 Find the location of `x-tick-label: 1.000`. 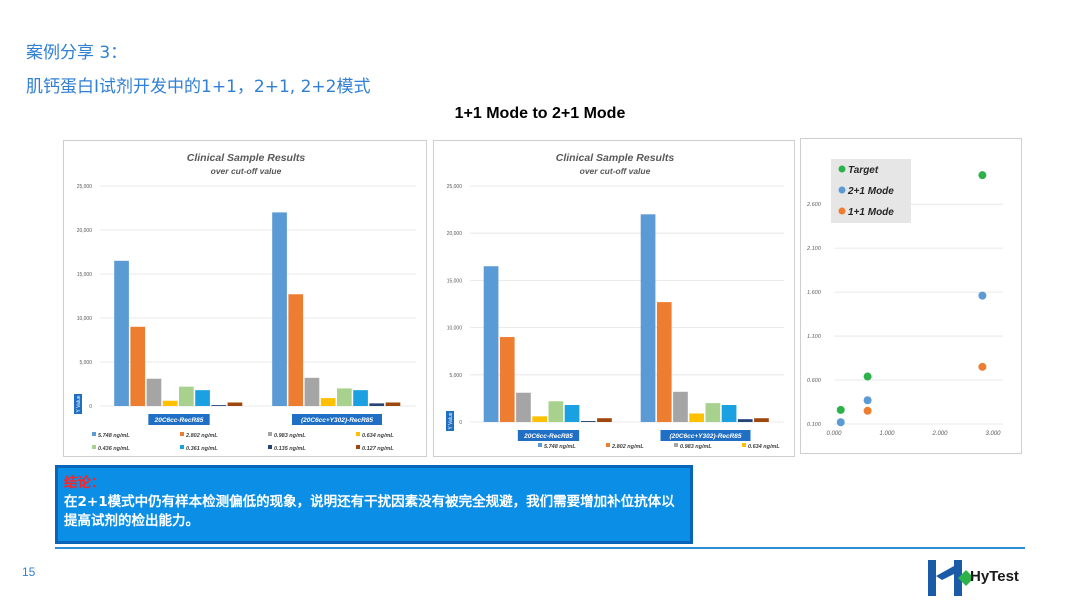

x-tick-label: 1.000 is located at coordinates (887, 434).